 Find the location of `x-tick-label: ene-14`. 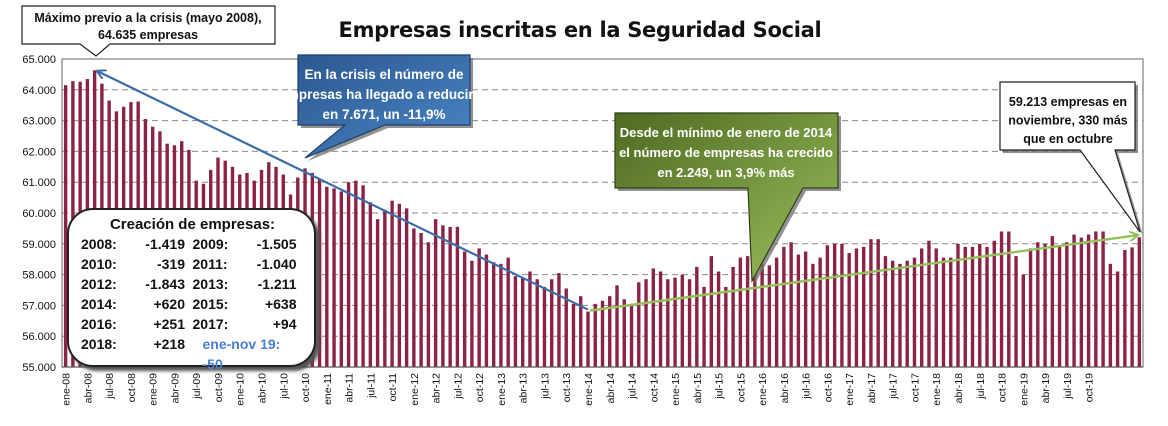

x-tick-label: ene-14 is located at coordinates (589, 389).